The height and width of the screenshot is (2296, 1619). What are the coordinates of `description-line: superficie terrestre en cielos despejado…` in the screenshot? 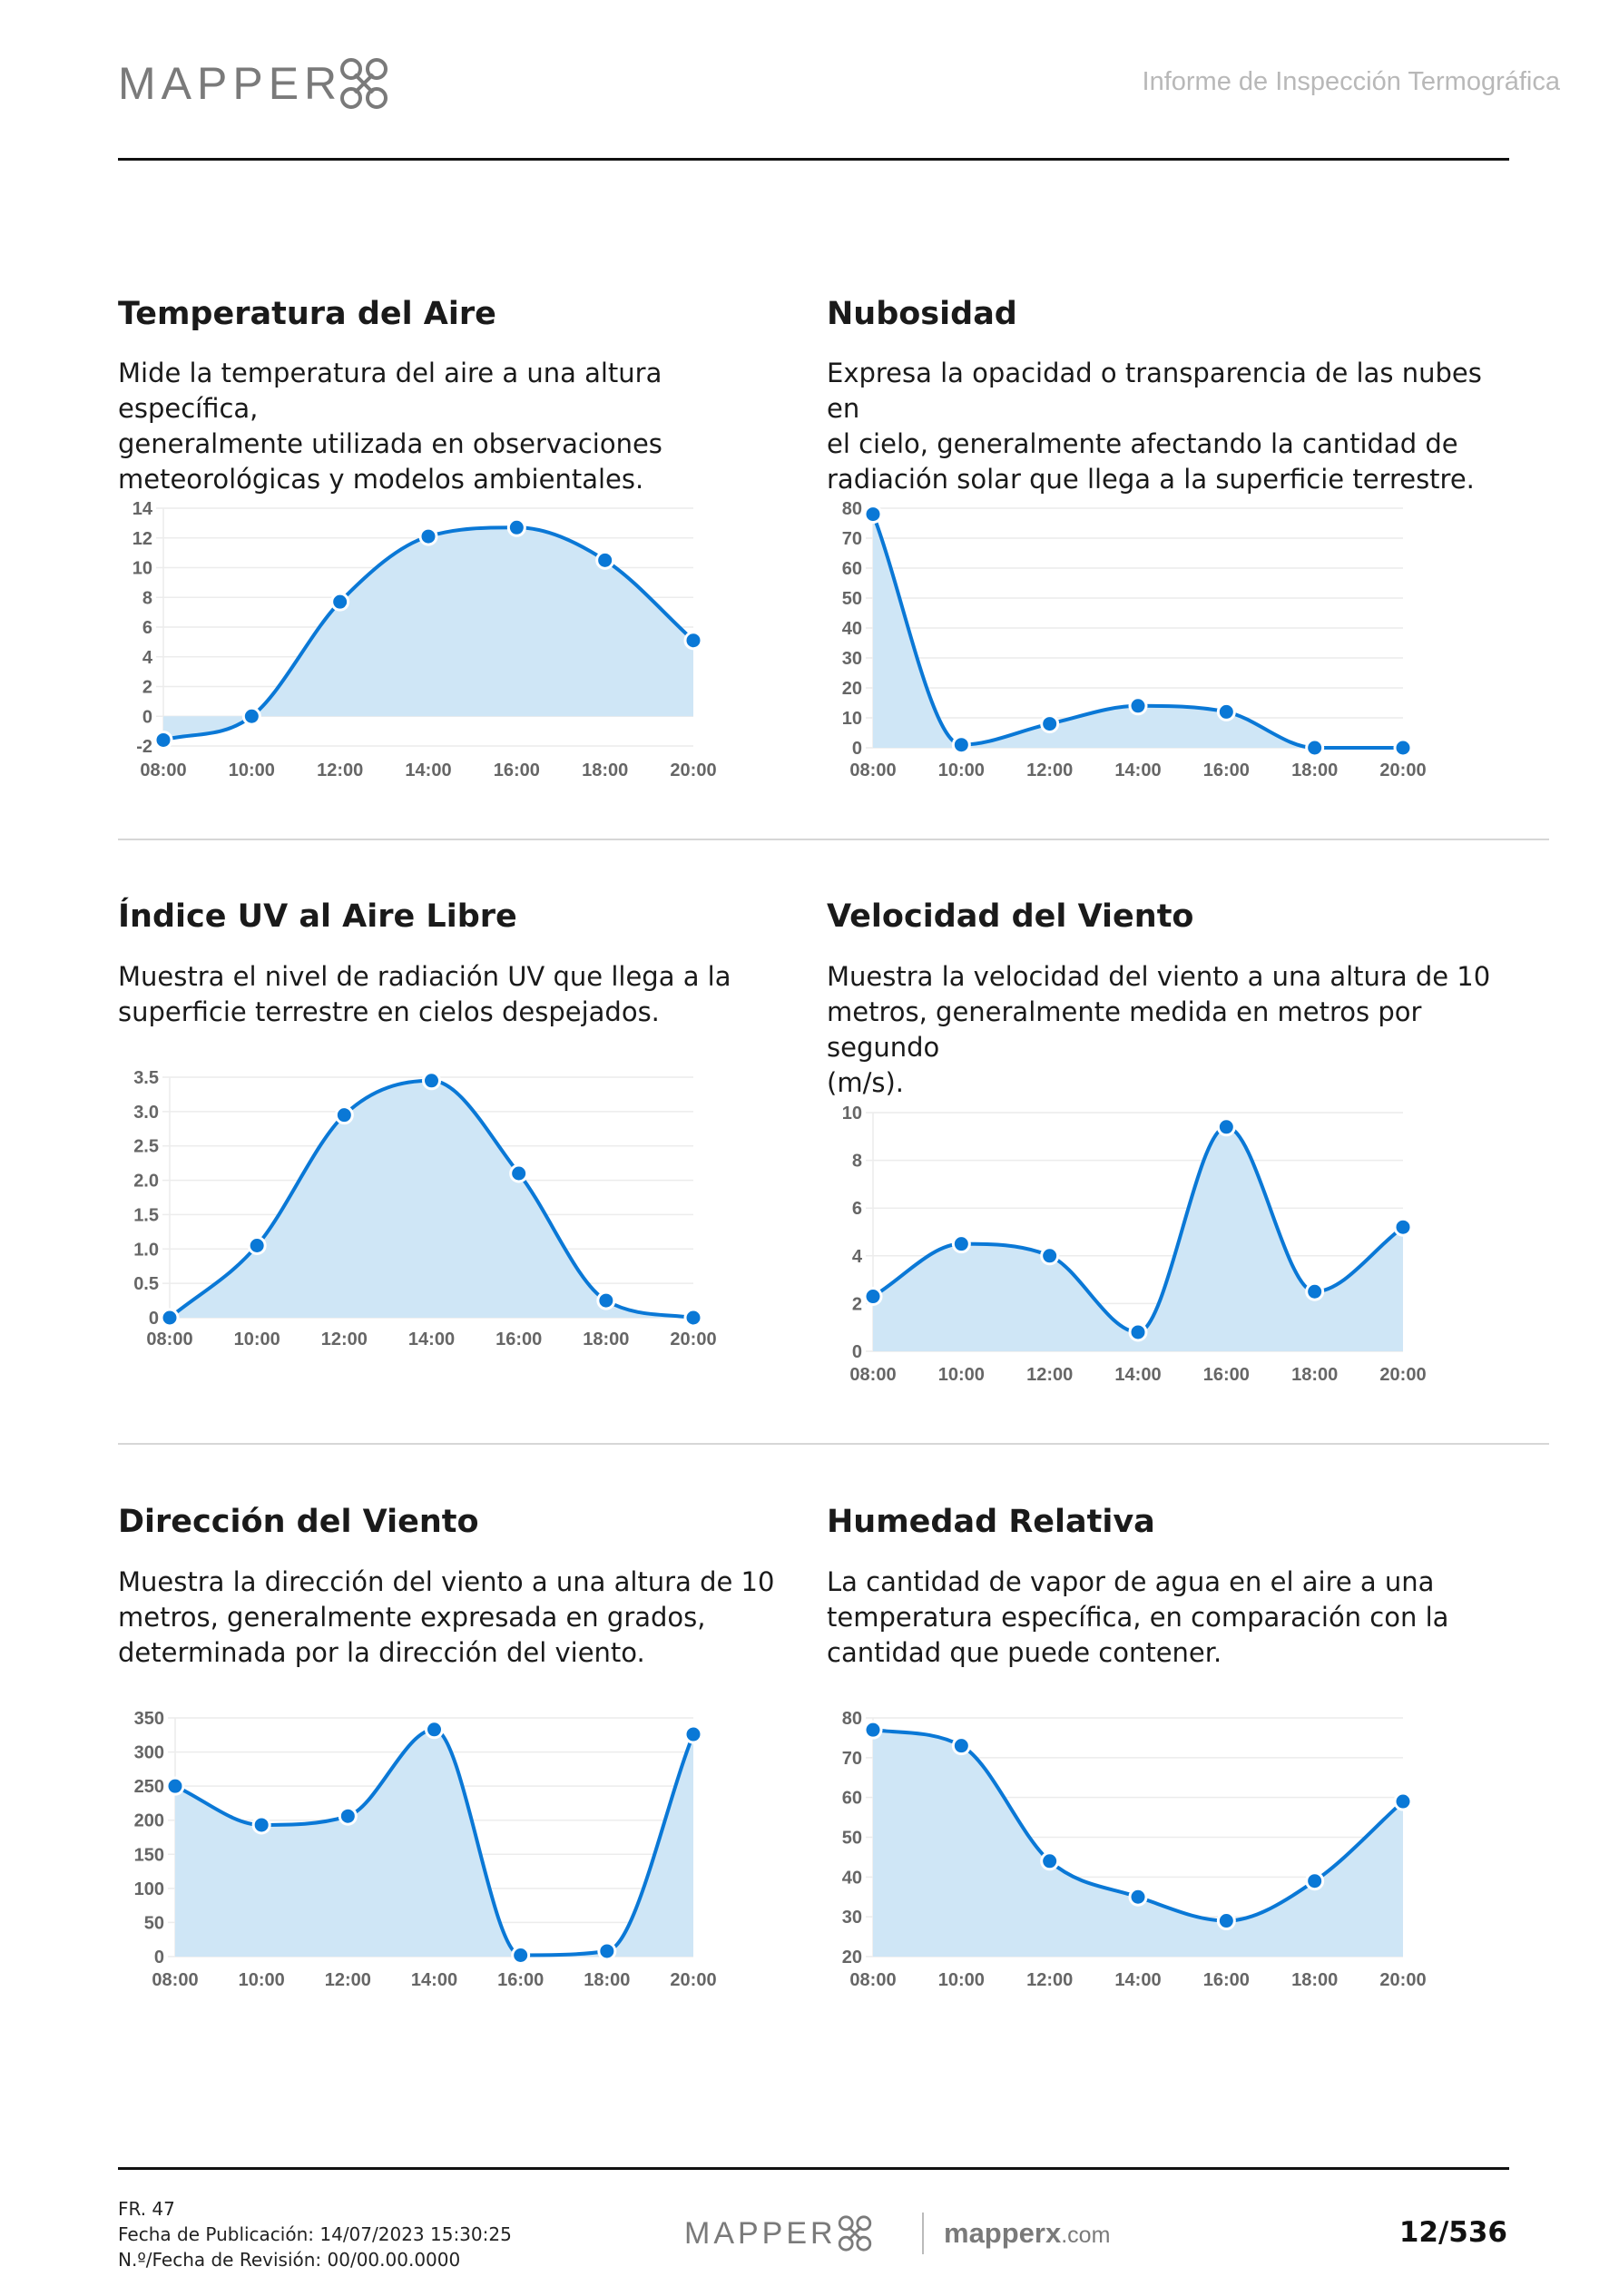 It's located at (389, 1011).